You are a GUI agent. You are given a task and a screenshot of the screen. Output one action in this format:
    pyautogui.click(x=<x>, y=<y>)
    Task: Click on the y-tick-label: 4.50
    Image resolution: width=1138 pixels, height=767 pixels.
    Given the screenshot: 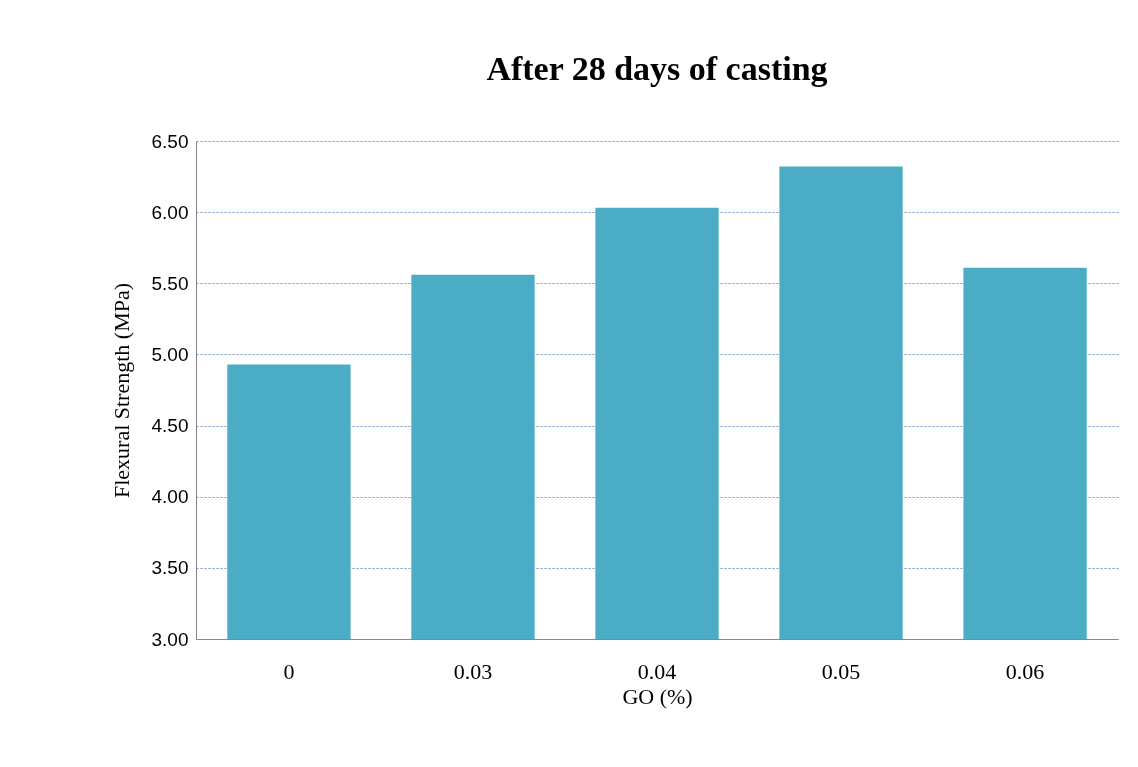 What is the action you would take?
    pyautogui.click(x=170, y=426)
    